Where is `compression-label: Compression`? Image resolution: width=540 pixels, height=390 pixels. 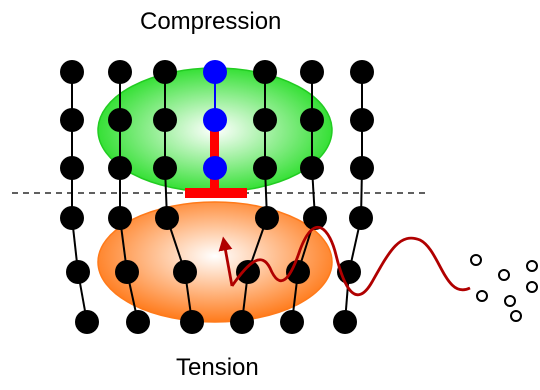 compression-label: Compression is located at coordinates (210, 22).